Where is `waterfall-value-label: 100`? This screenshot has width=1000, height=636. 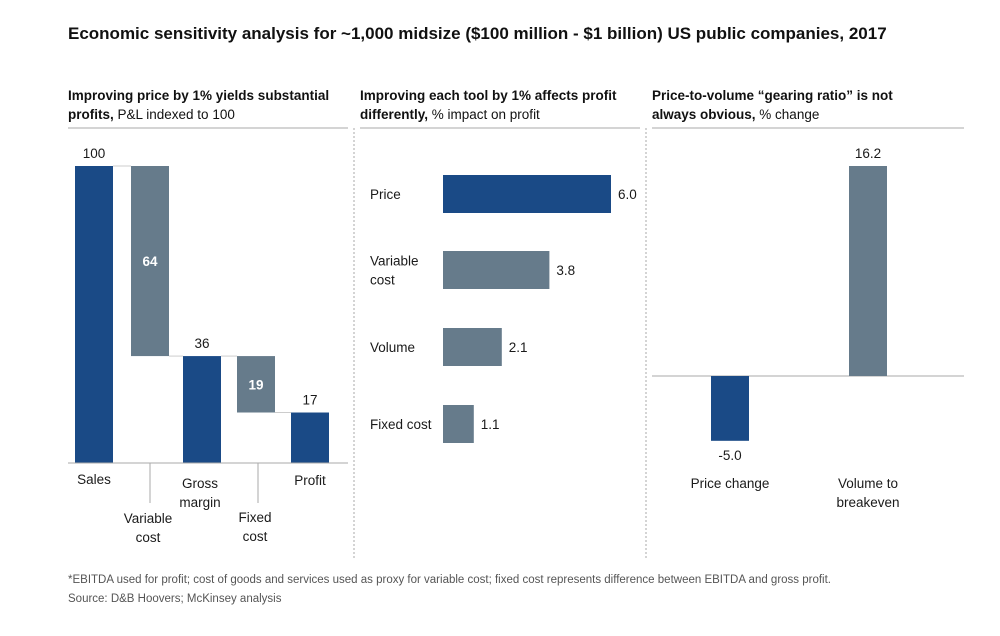
waterfall-value-label: 100 is located at coordinates (94, 153).